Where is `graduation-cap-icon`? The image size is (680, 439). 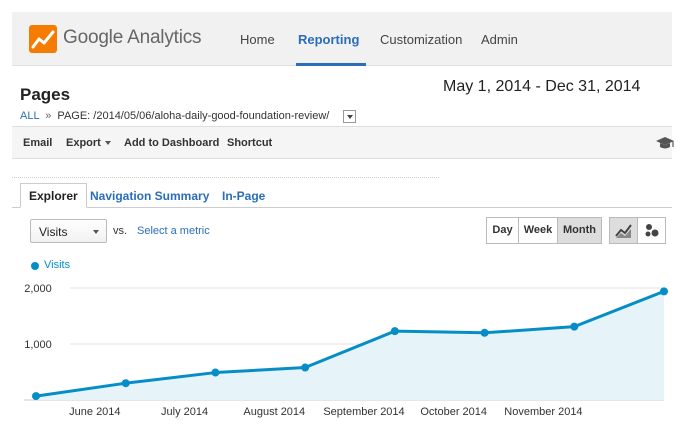
graduation-cap-icon is located at coordinates (665, 143).